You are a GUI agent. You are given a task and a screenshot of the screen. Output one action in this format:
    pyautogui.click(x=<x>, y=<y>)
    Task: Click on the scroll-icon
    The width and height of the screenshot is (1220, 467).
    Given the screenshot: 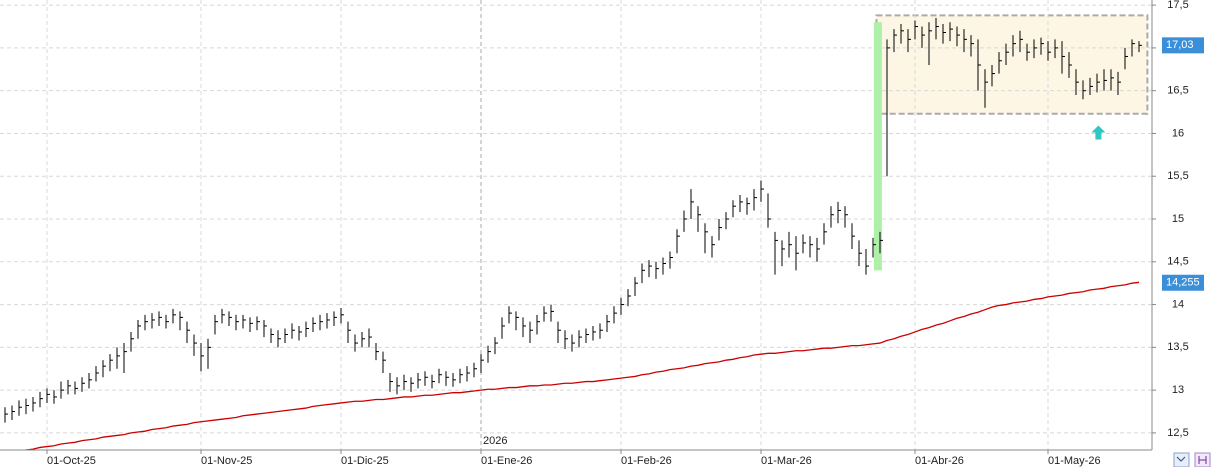 What is the action you would take?
    pyautogui.click(x=1181, y=459)
    